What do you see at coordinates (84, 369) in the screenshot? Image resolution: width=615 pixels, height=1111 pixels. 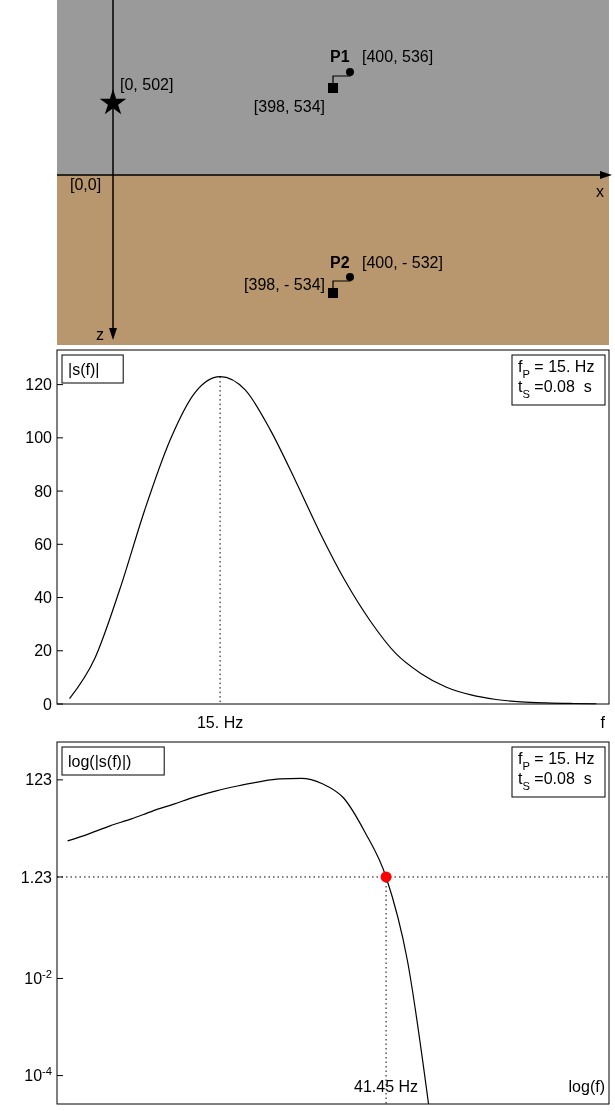 I see `y-axis-title: |s(f)|` at bounding box center [84, 369].